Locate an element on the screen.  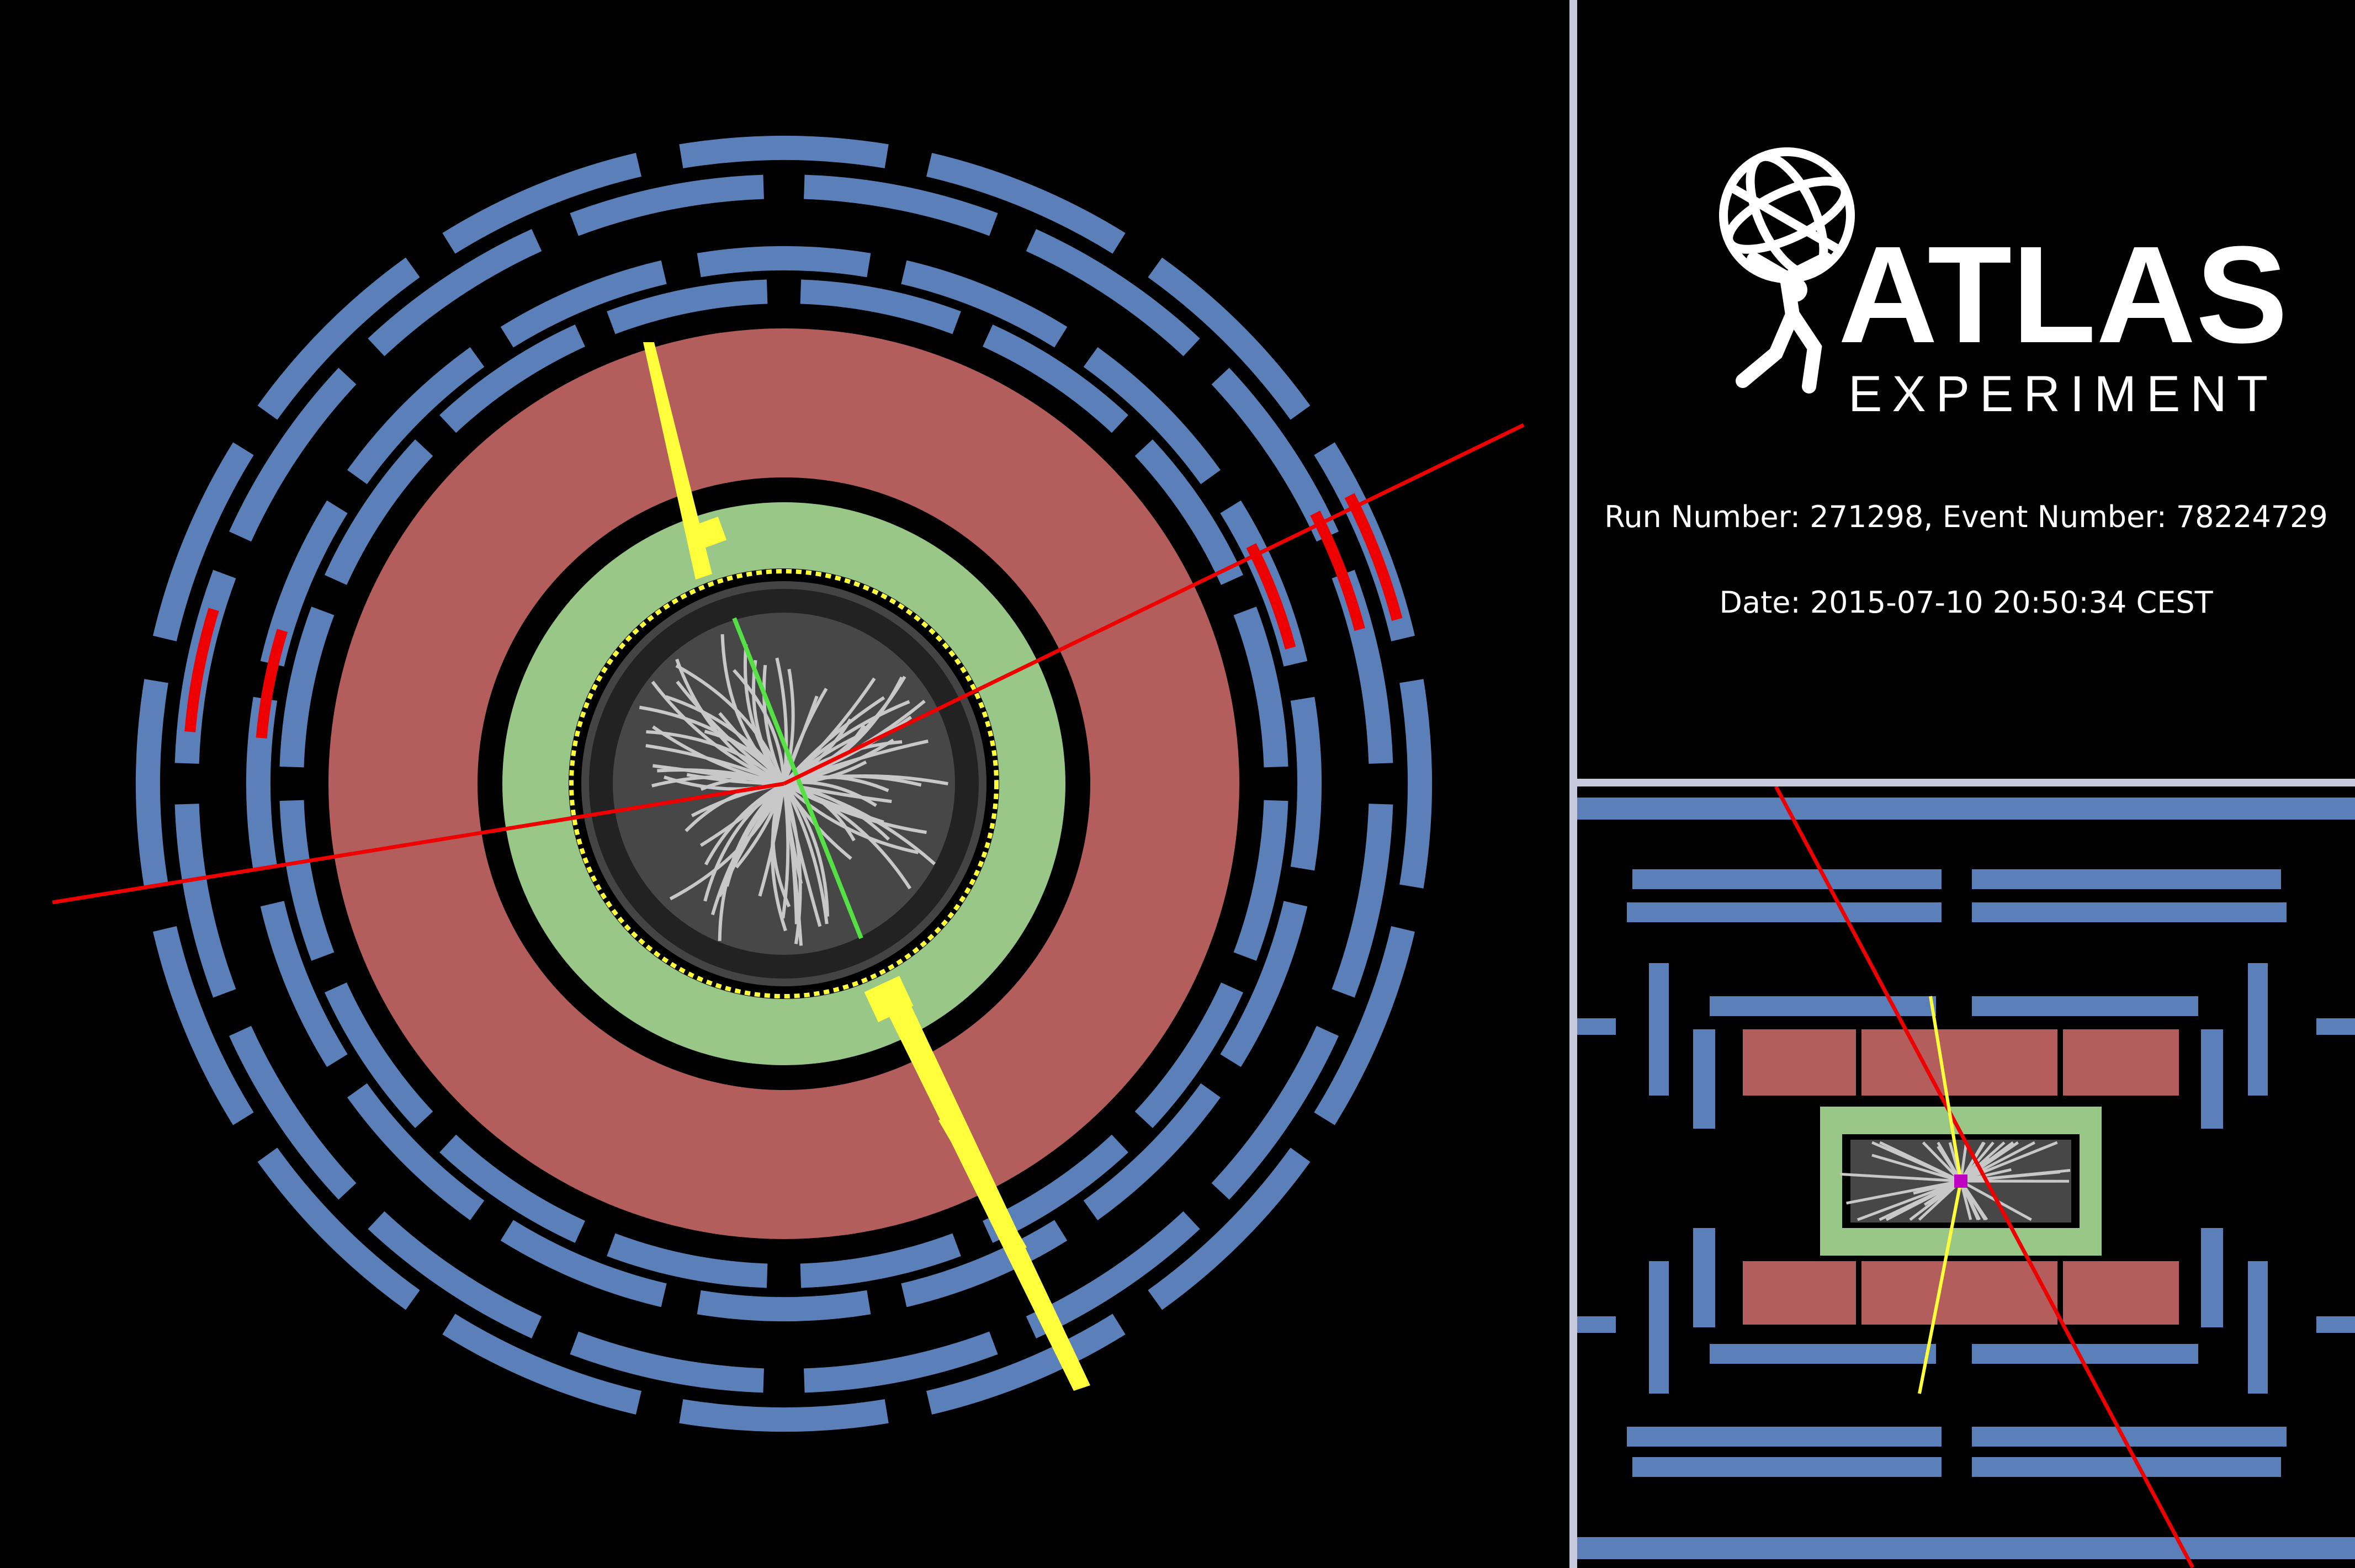
event-date-label: Date: 2015-07-10 20:50:34 CEST is located at coordinates (1966, 602).